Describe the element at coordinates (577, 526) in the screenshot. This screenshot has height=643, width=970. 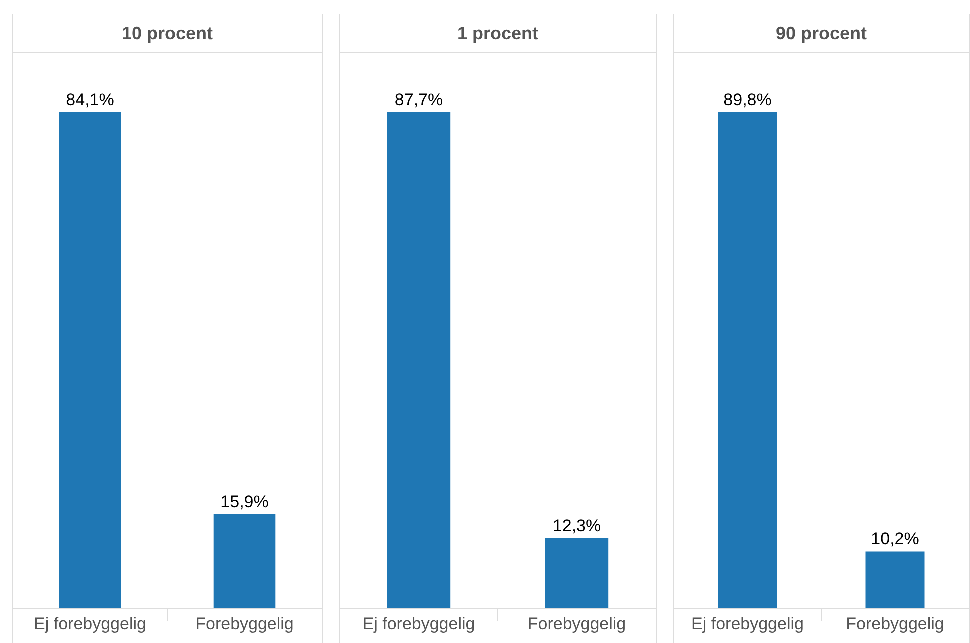
I see `data-label: 12,3%` at that location.